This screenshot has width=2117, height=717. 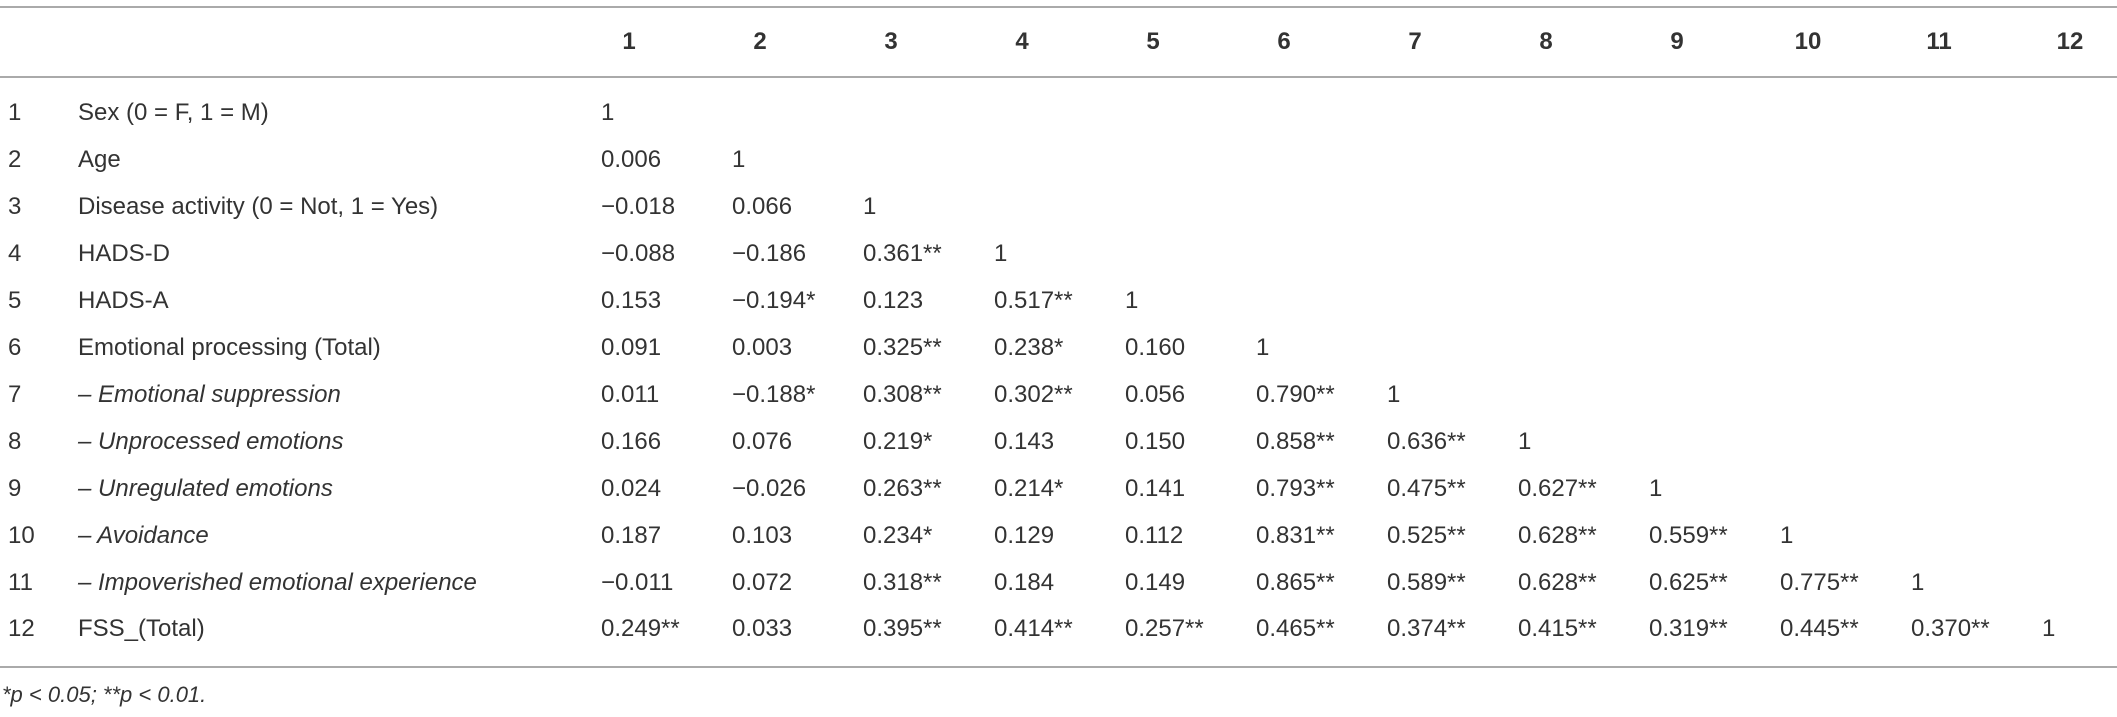 I want to click on correlation-cell: 0.831**, so click(x=1295, y=535).